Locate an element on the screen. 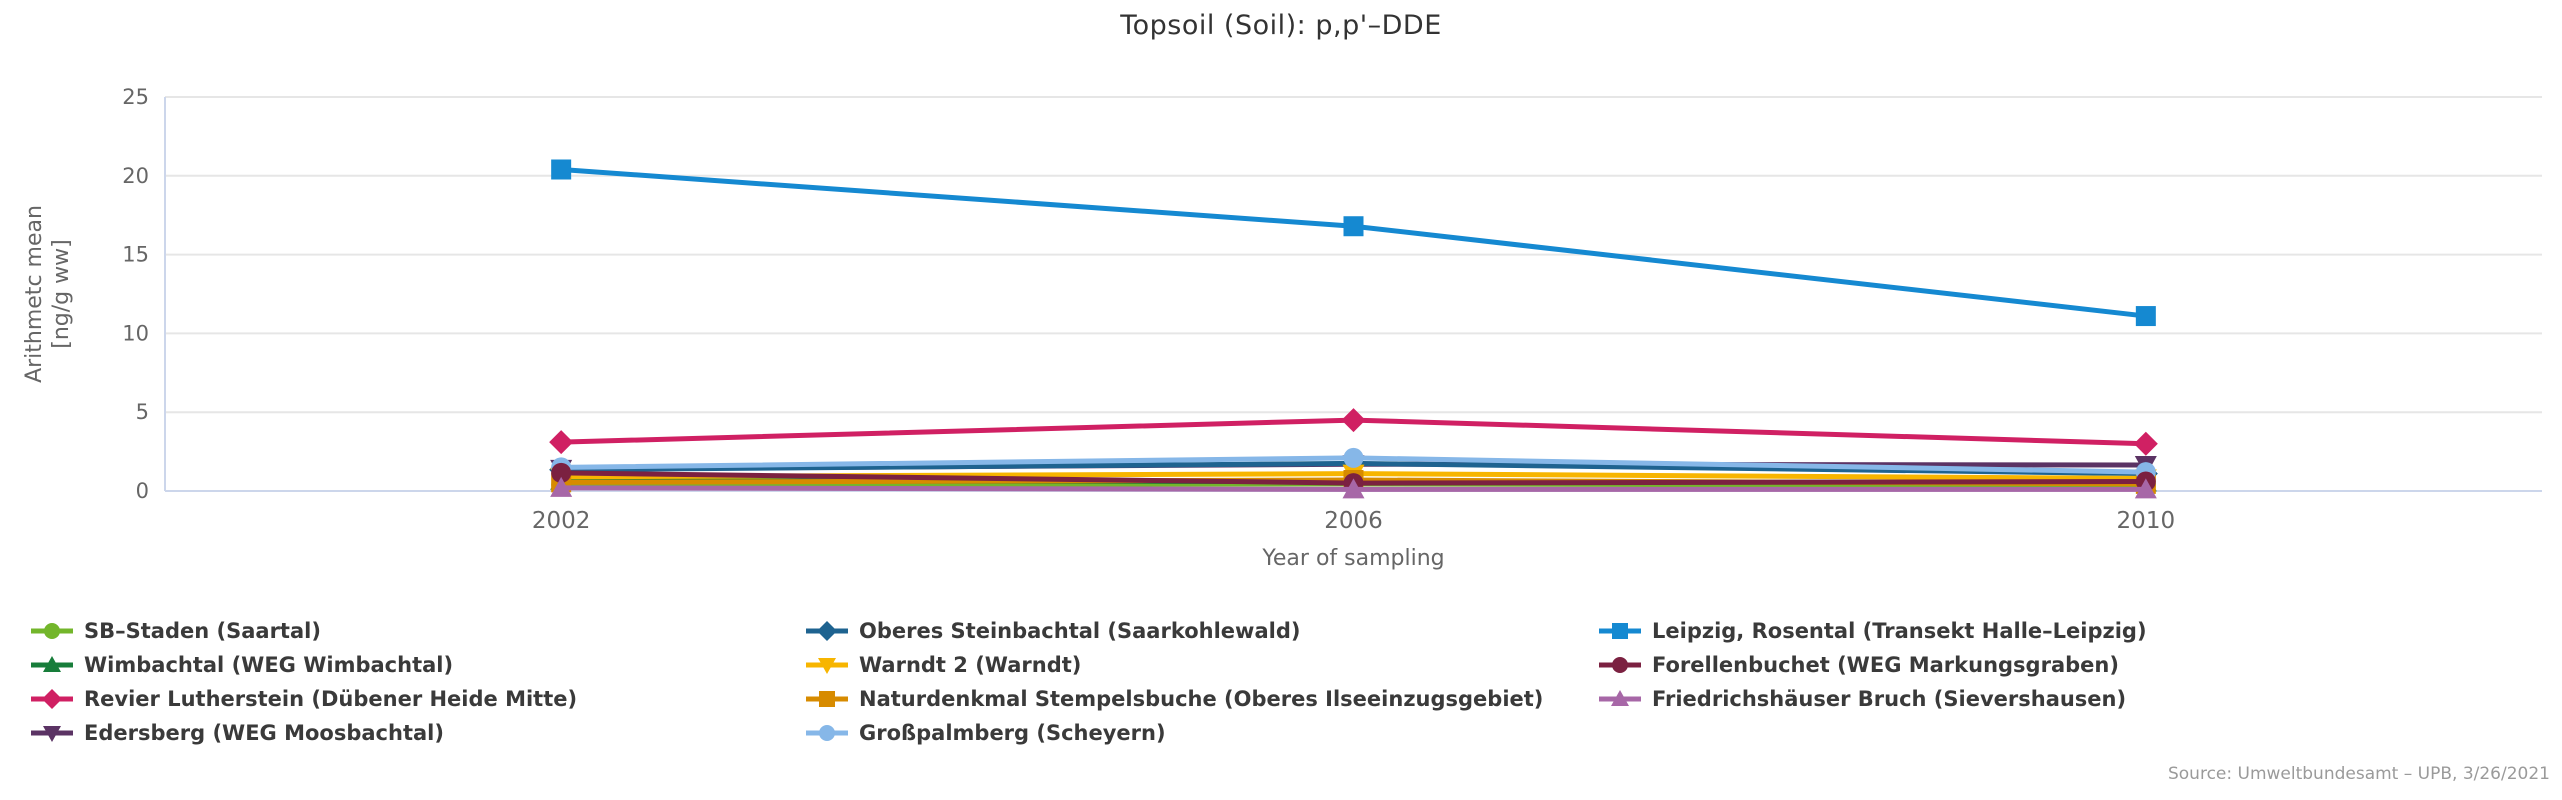 The height and width of the screenshot is (800, 2562). series-line-leipzig-rosental-transekt-halle-leipzig is located at coordinates (1353, 242).